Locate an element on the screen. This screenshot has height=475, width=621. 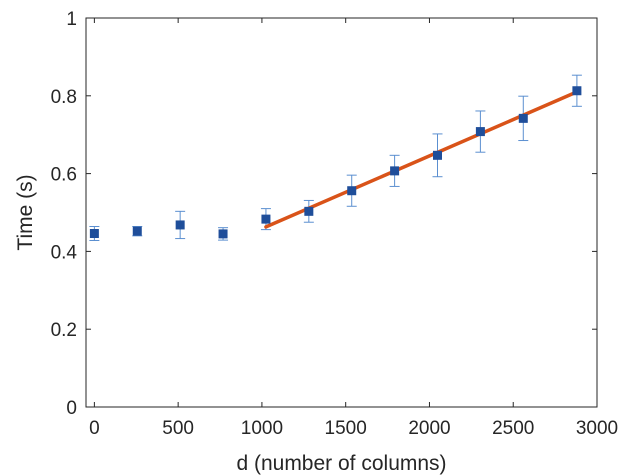
y-tick-label: 1 is located at coordinates (71, 19).